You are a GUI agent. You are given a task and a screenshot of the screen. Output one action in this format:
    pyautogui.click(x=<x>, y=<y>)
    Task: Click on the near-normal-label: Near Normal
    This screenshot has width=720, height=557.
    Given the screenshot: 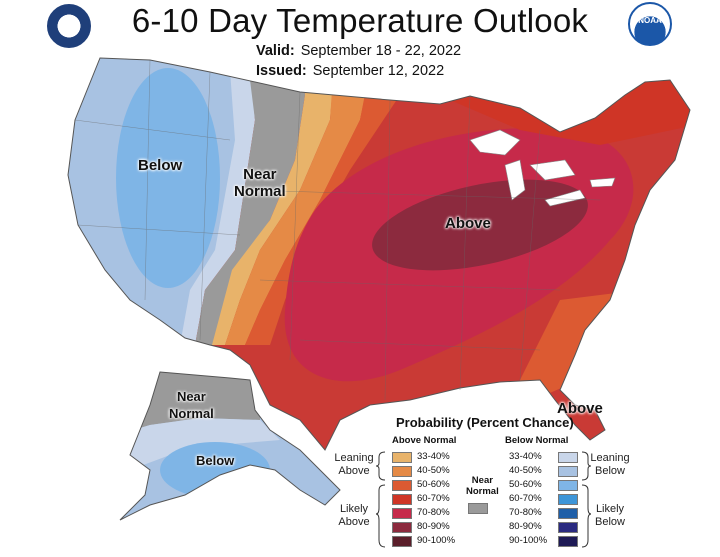 What is the action you would take?
    pyautogui.click(x=260, y=183)
    